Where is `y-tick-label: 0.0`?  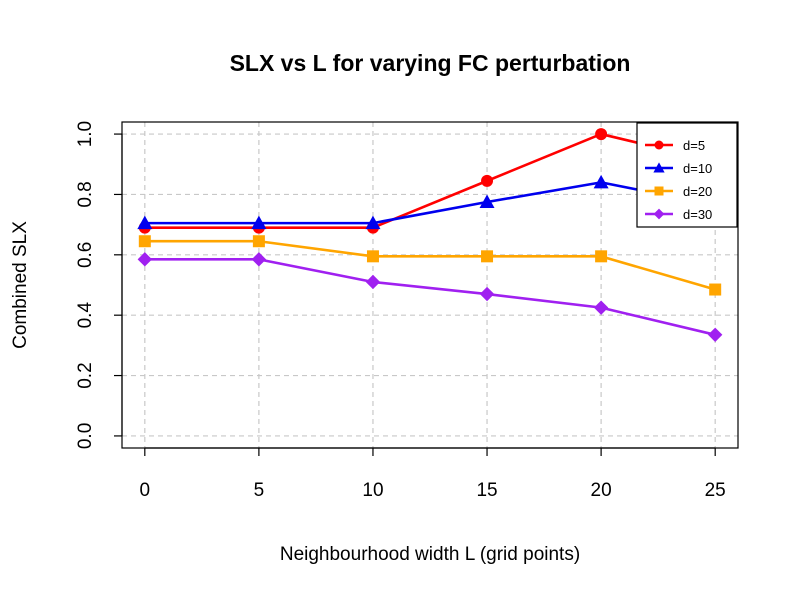
y-tick-label: 0.0 is located at coordinates (85, 436).